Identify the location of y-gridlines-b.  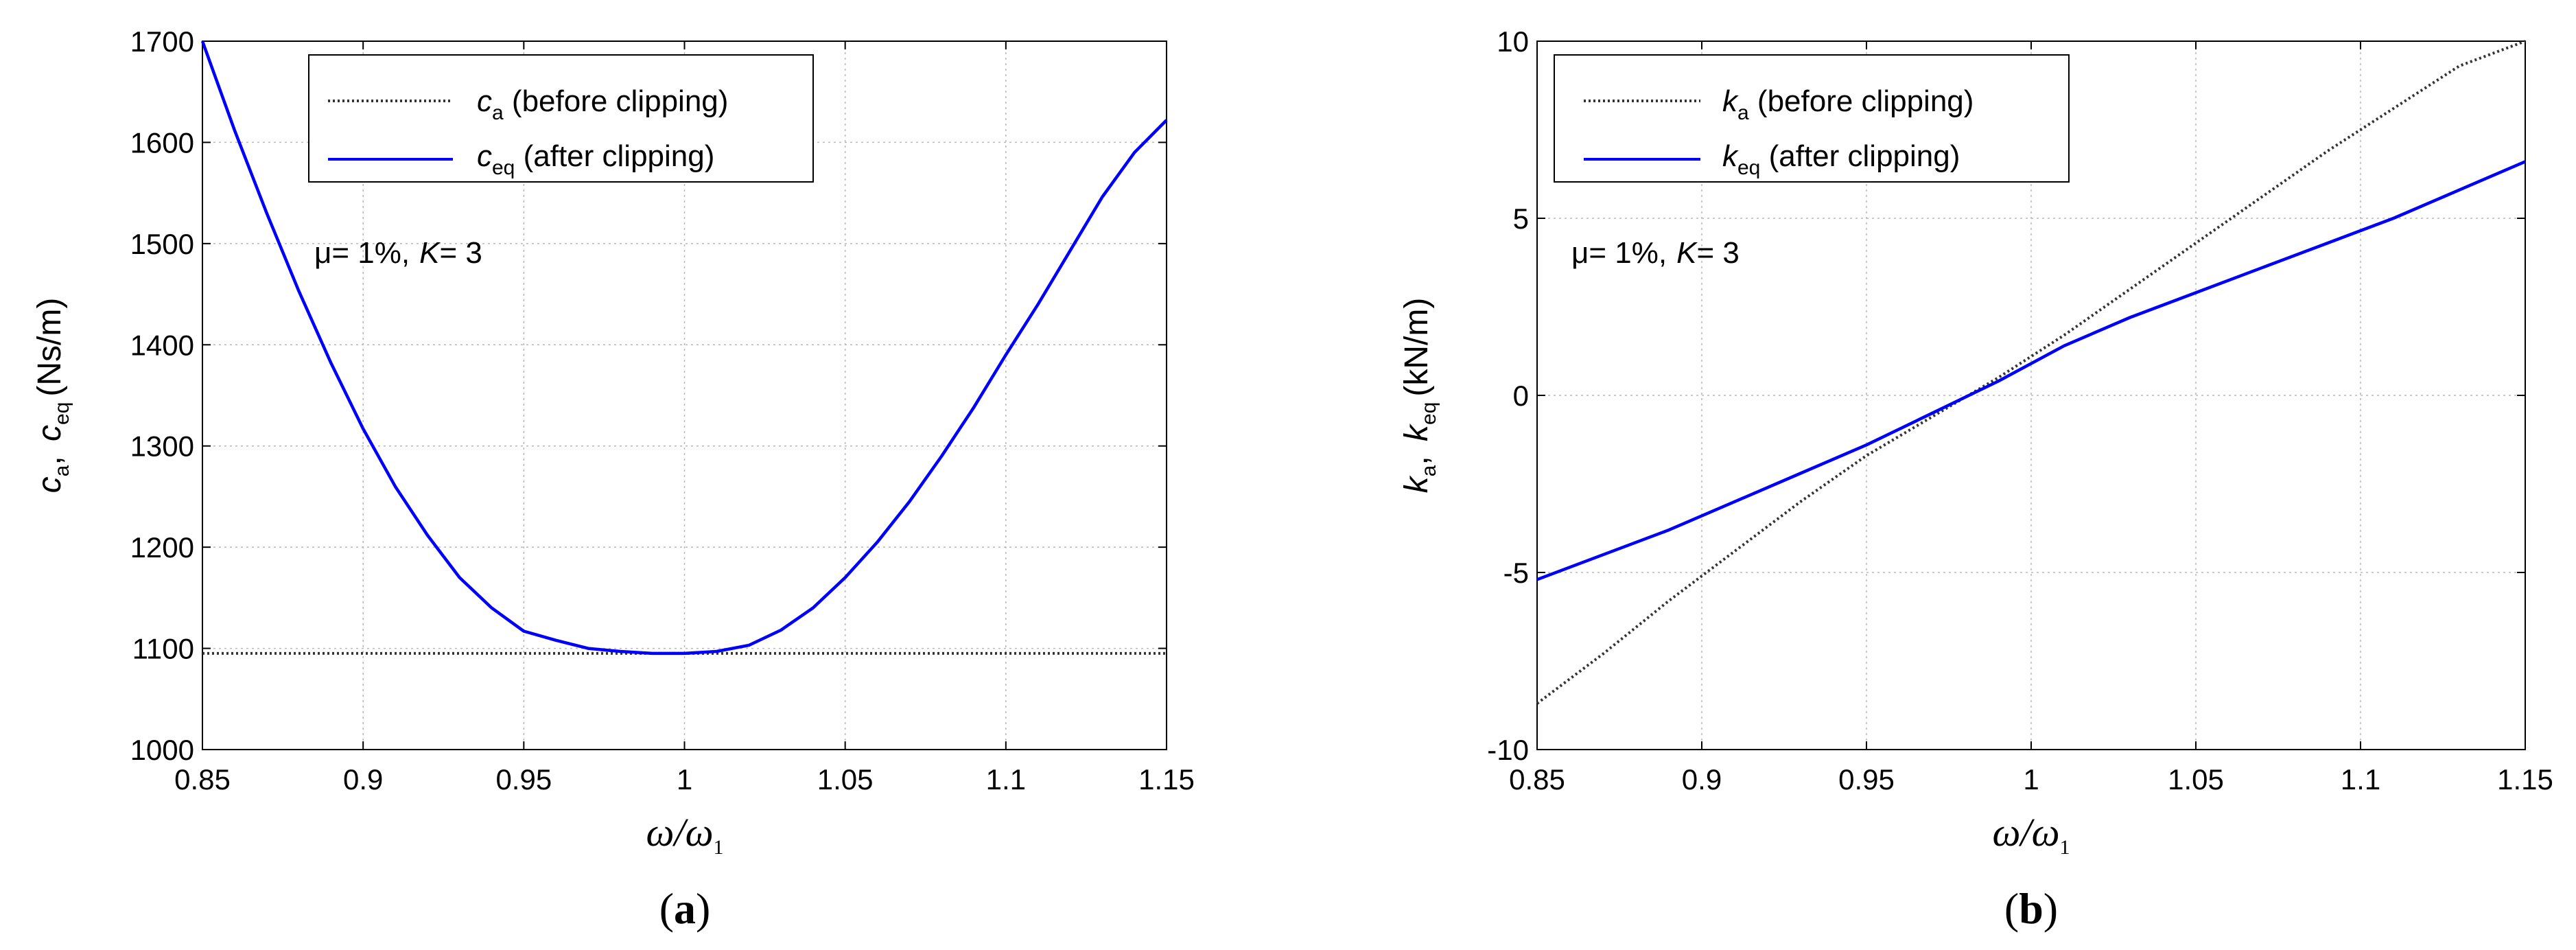
(2031, 395).